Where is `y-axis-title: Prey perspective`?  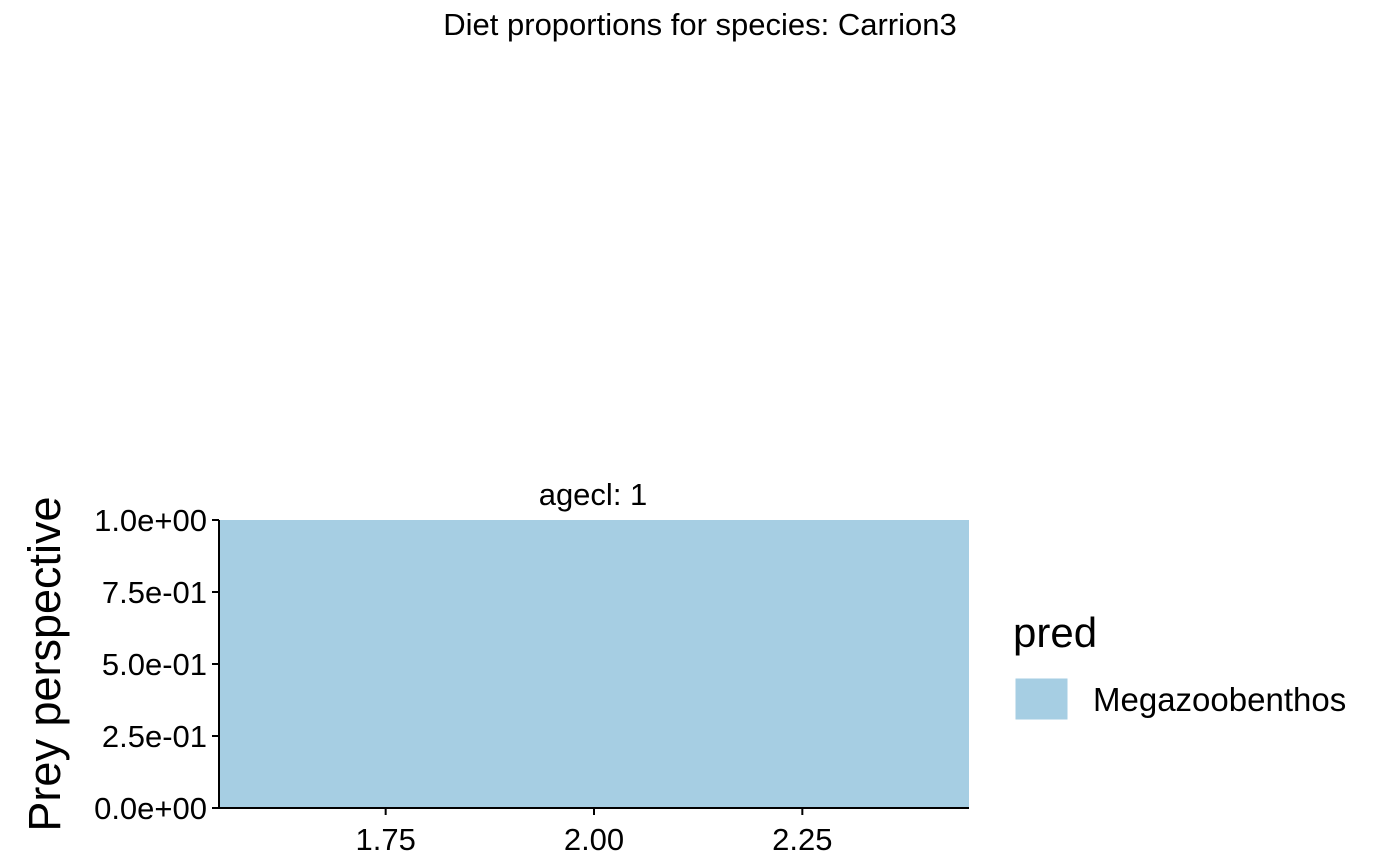 y-axis-title: Prey perspective is located at coordinates (44, 663).